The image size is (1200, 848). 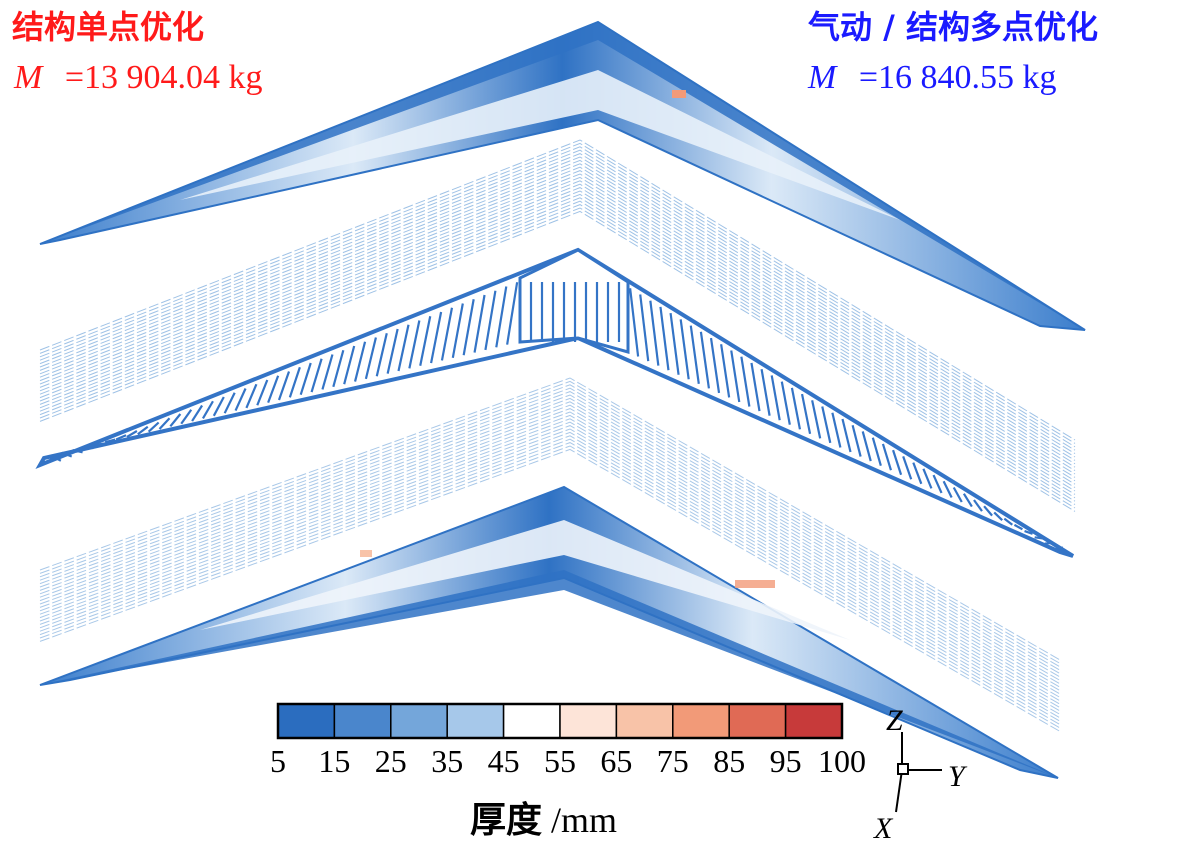 I want to click on right-title: 气动 / 结构多点优化, so click(x=953, y=27).